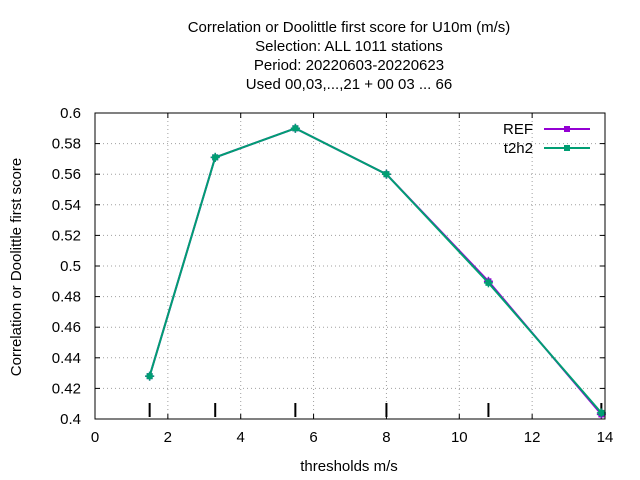 Image resolution: width=640 pixels, height=480 pixels. Describe the element at coordinates (66, 388) in the screenshot. I see `y-tick-label: 0.42` at that location.